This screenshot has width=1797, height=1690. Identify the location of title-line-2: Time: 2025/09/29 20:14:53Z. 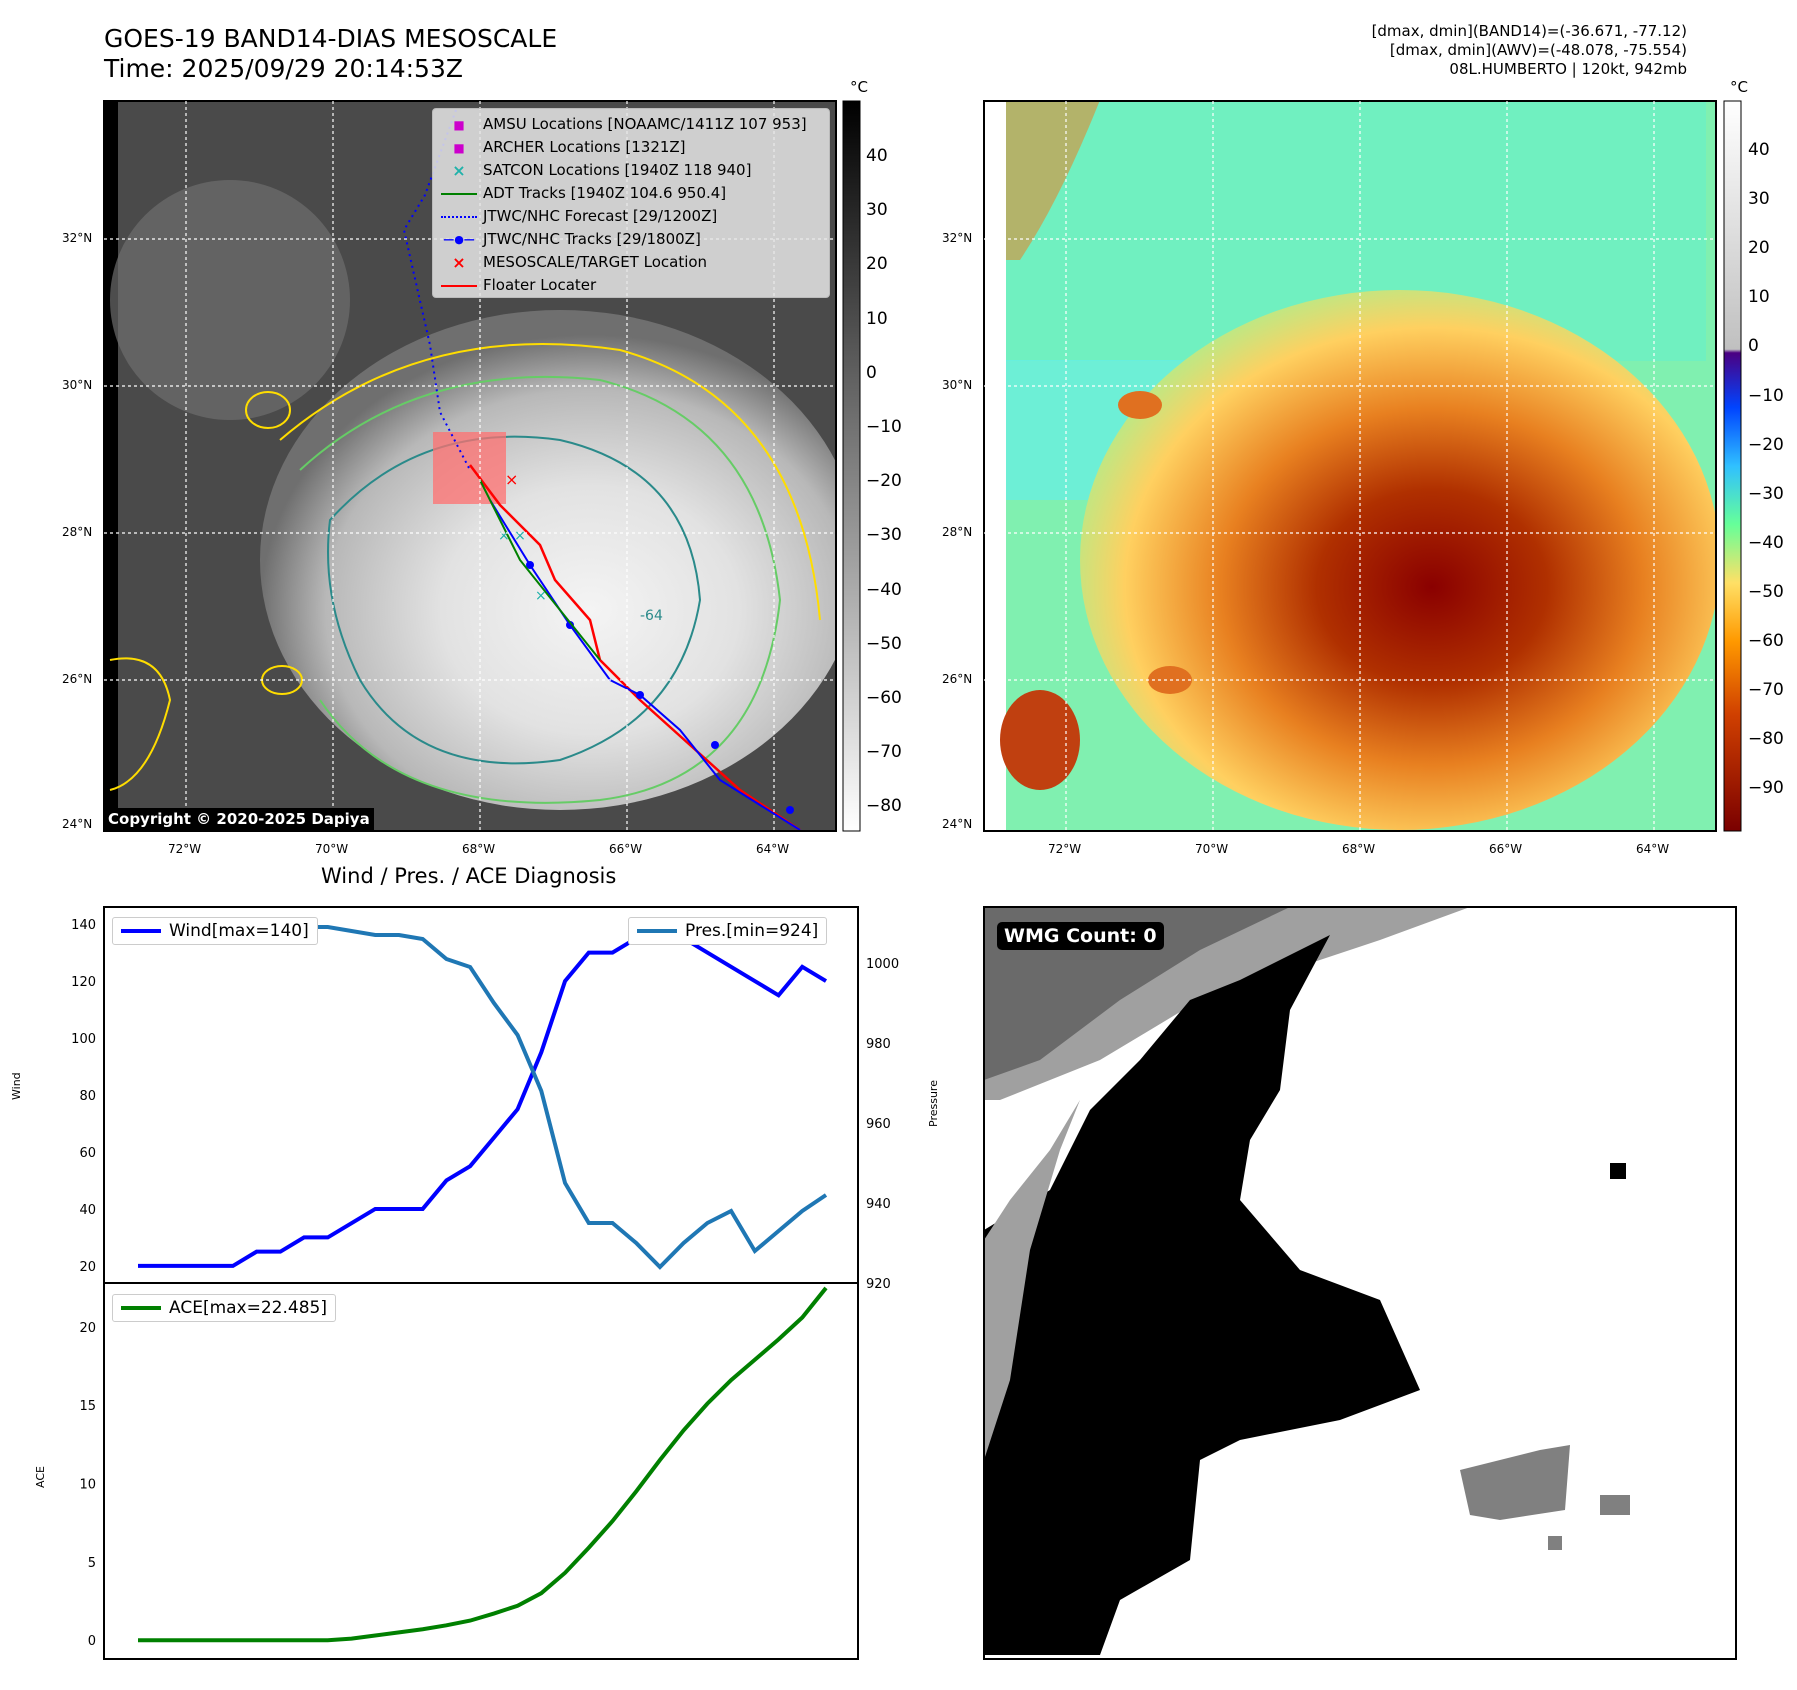
(283, 68).